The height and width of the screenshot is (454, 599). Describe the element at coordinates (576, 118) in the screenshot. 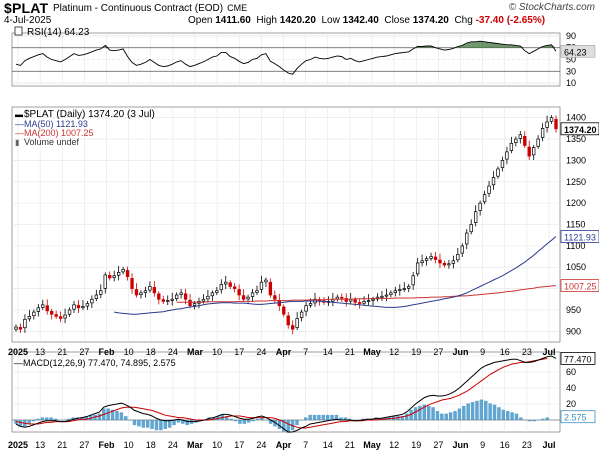

I see `price-y-tick: 1400` at that location.